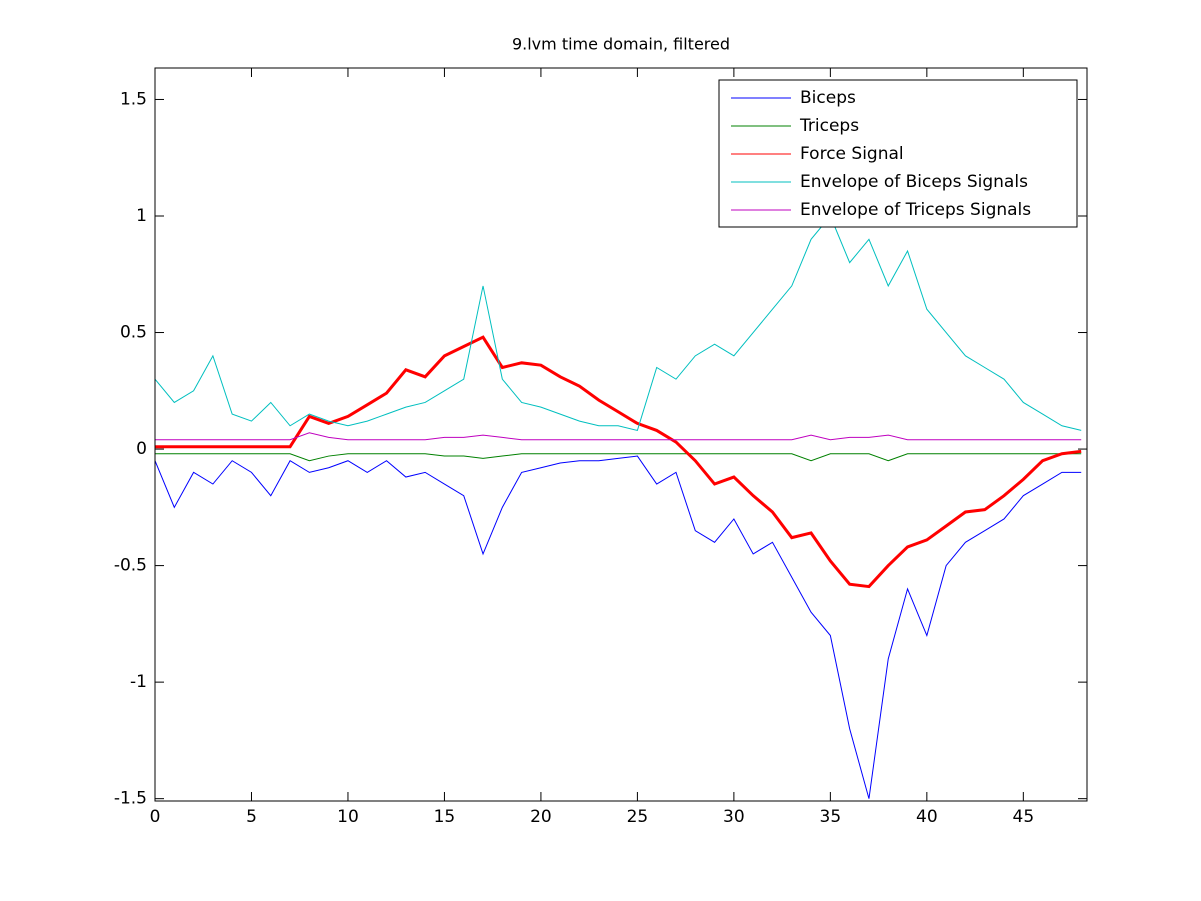 Image resolution: width=1201 pixels, height=901 pixels. Describe the element at coordinates (927, 817) in the screenshot. I see `x-tick-label: 40` at that location.